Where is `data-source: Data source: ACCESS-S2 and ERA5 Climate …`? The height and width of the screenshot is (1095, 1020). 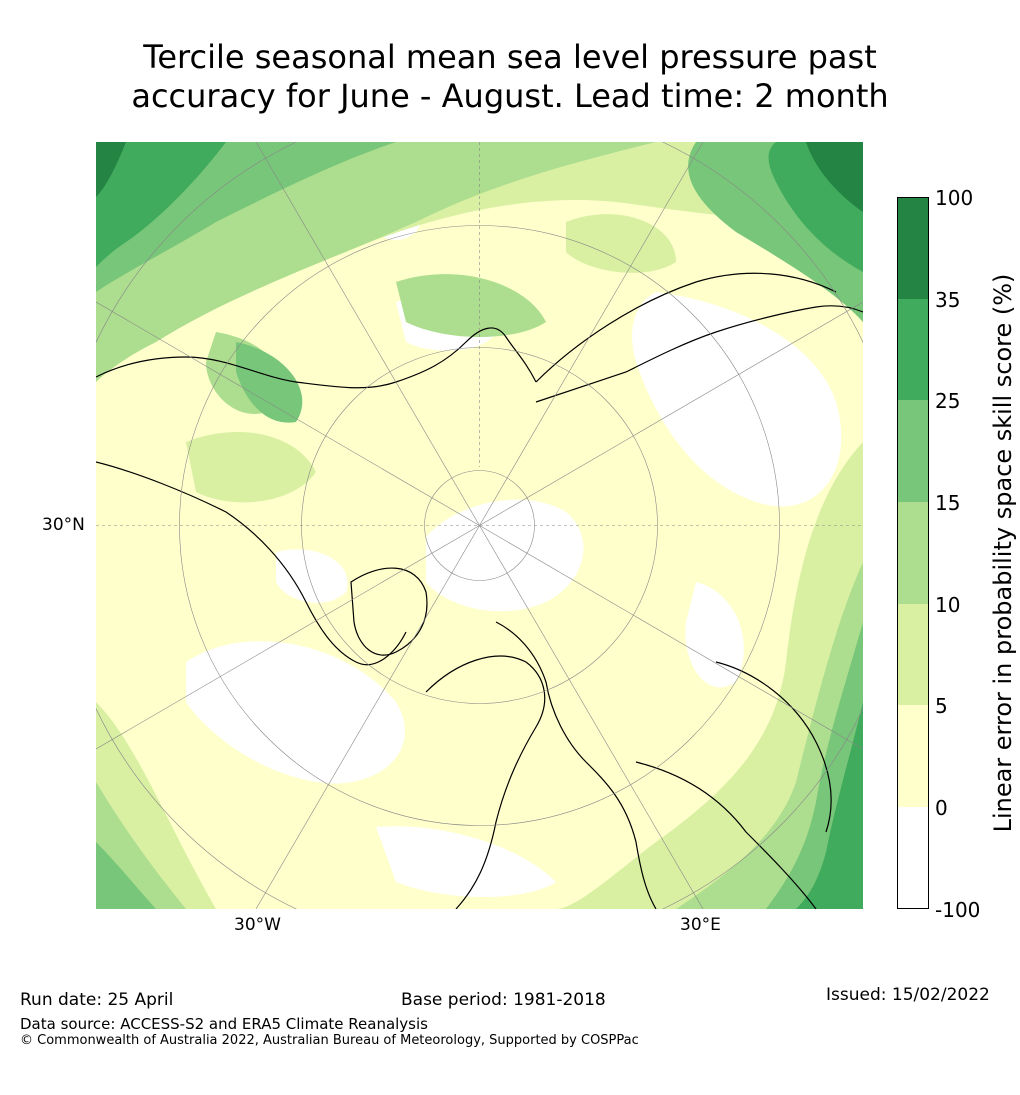 data-source: Data source: ACCESS-S2 and ERA5 Climate … is located at coordinates (224, 1024).